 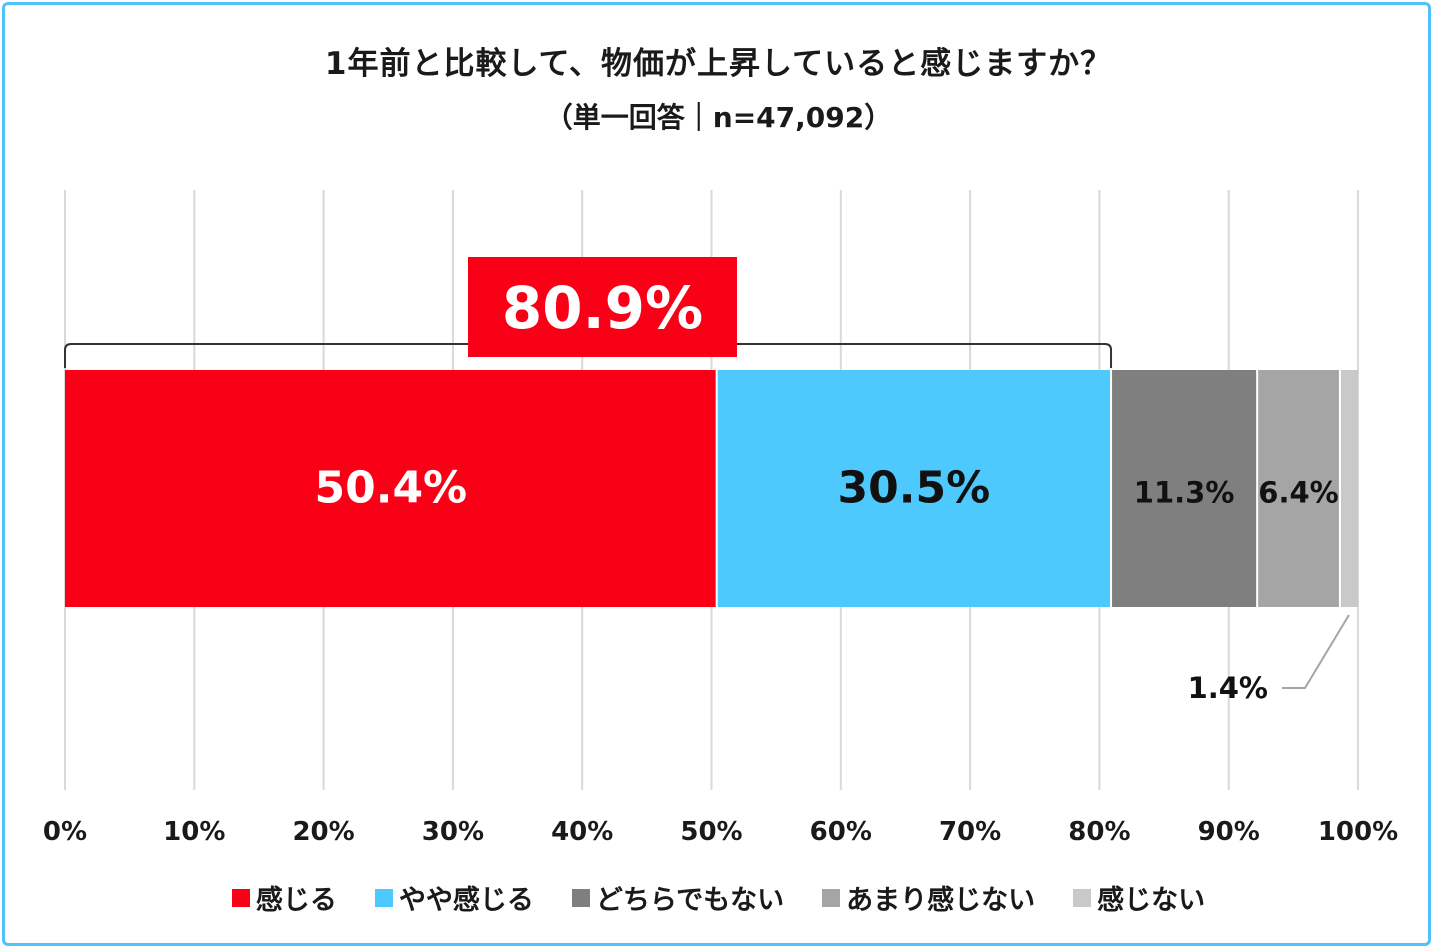 I want to click on legend-label: 感じる, so click(x=296, y=900).